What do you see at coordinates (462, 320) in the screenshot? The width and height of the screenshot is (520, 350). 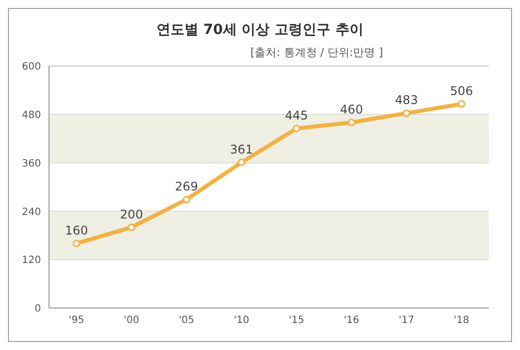 I see `x-tick-label: '18` at bounding box center [462, 320].